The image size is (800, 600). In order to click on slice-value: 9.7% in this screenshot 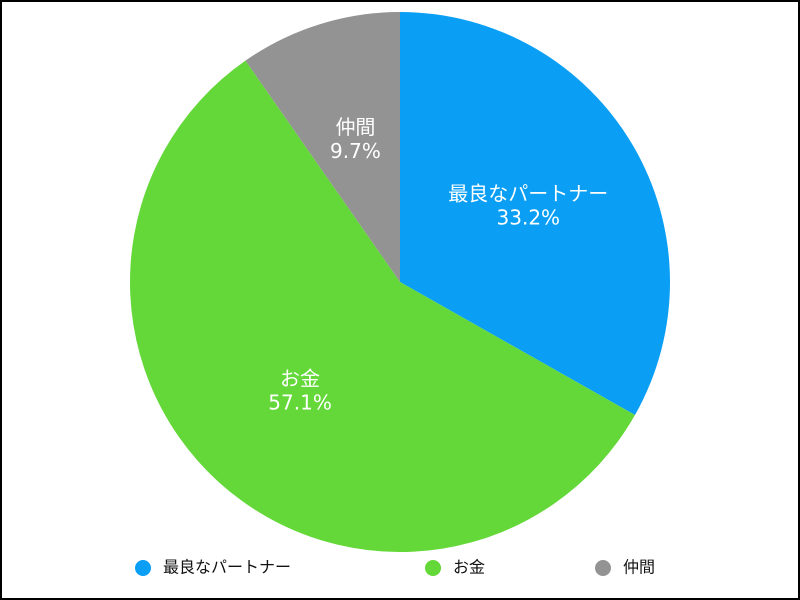, I will do `click(355, 151)`.